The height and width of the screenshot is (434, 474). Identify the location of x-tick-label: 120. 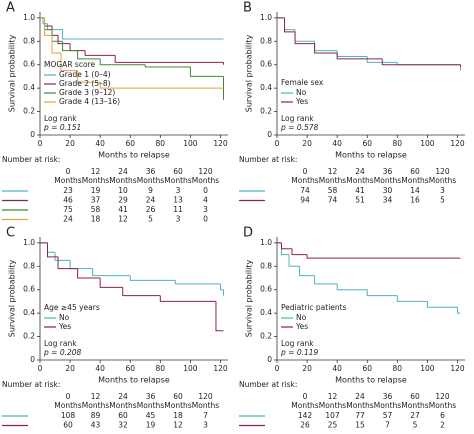
(220, 368).